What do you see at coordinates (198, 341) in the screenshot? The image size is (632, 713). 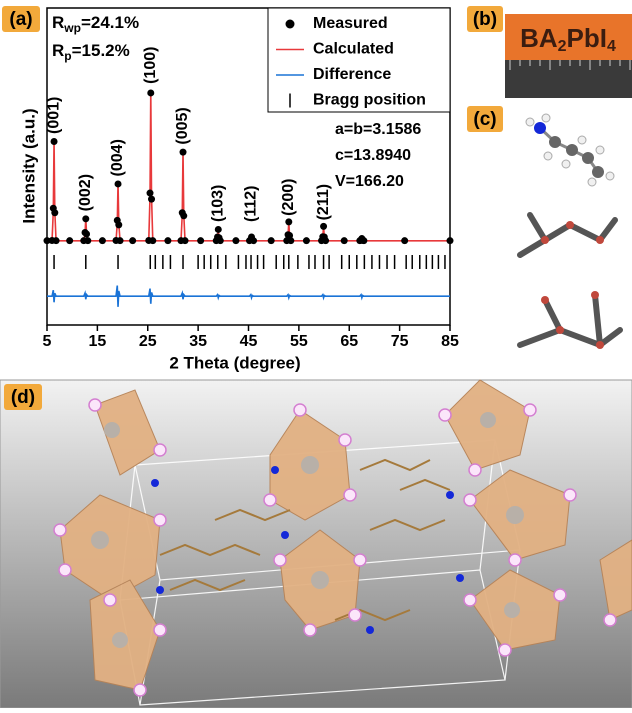 I see `x-tick-label: 35` at bounding box center [198, 341].